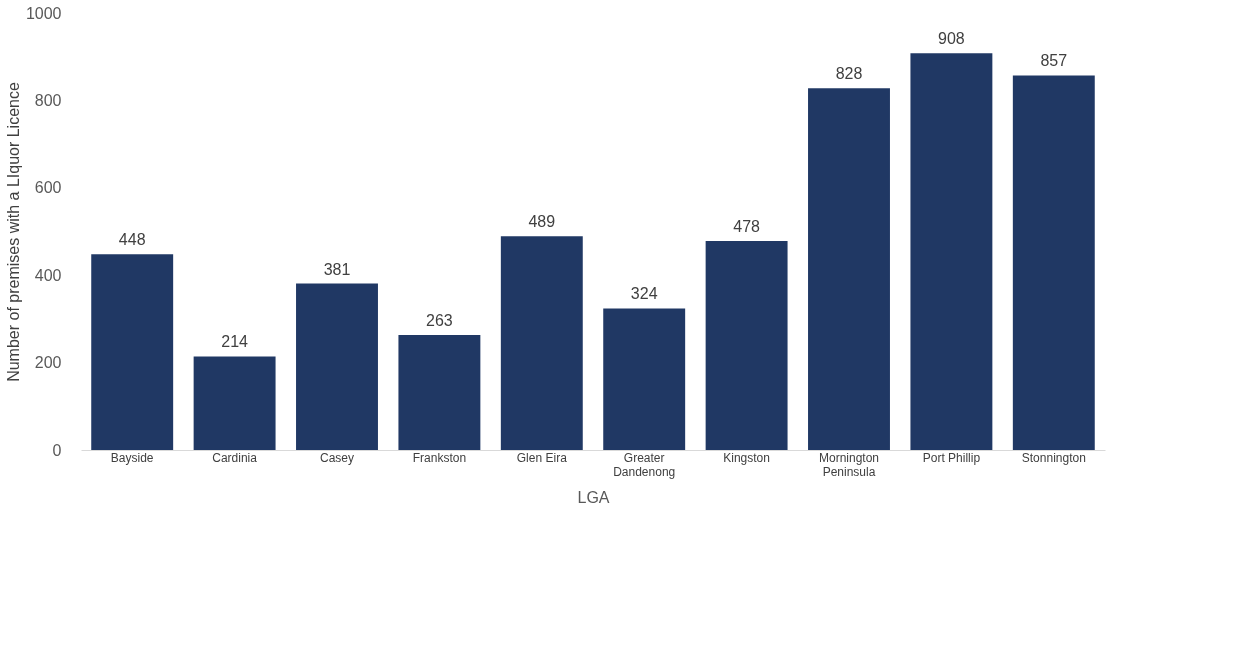 This screenshot has width=1252, height=647. I want to click on data-label: 214, so click(235, 342).